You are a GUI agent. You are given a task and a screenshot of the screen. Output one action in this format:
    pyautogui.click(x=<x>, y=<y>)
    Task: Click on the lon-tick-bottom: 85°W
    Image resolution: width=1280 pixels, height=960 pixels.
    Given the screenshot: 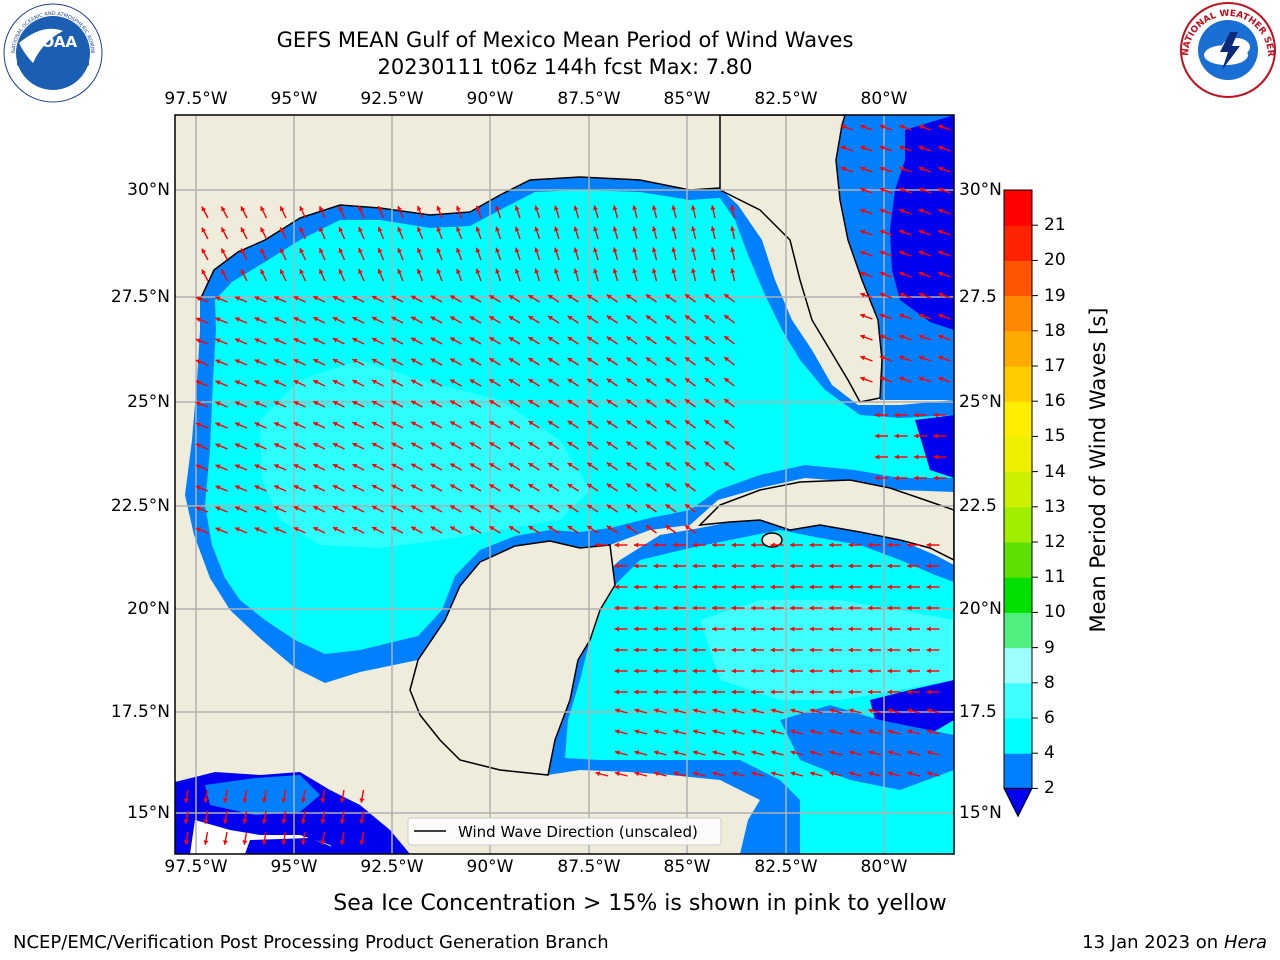 What is the action you would take?
    pyautogui.click(x=687, y=867)
    